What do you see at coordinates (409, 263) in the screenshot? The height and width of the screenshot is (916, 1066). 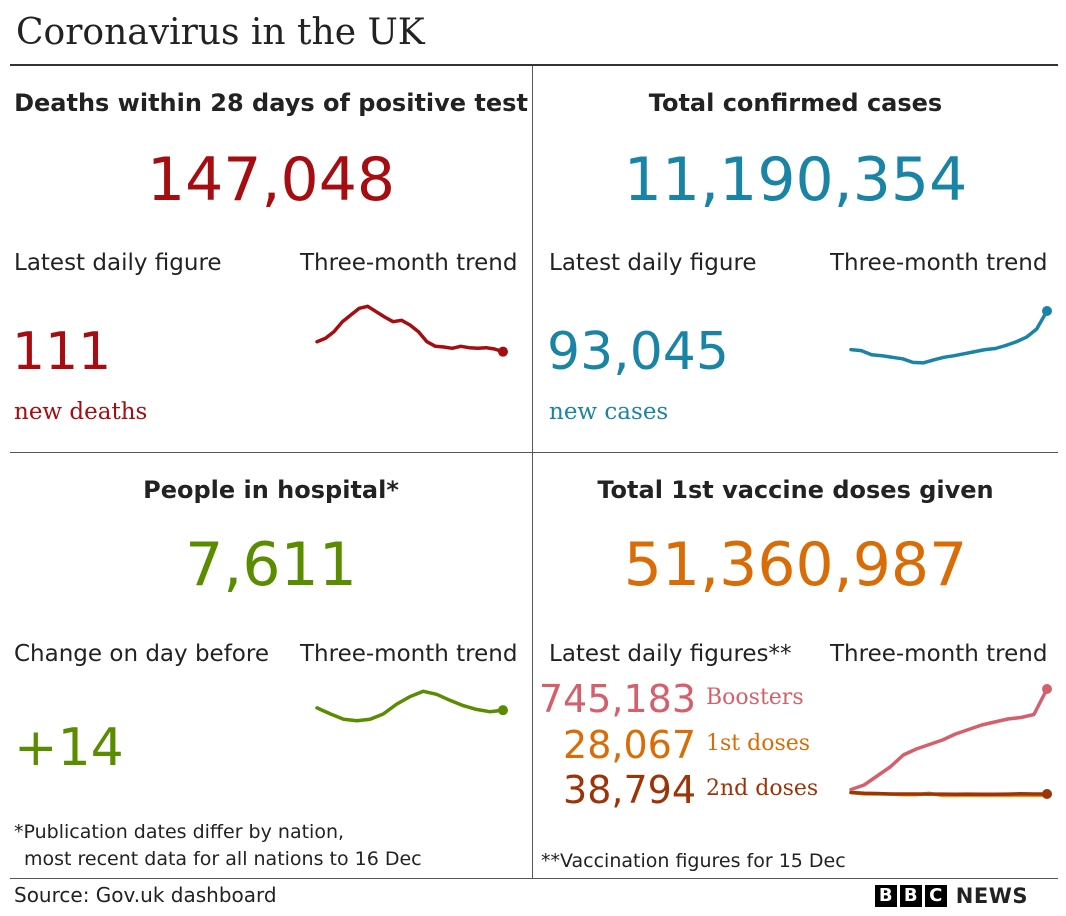 I see `deaths-trend-label: Three-month trend` at bounding box center [409, 263].